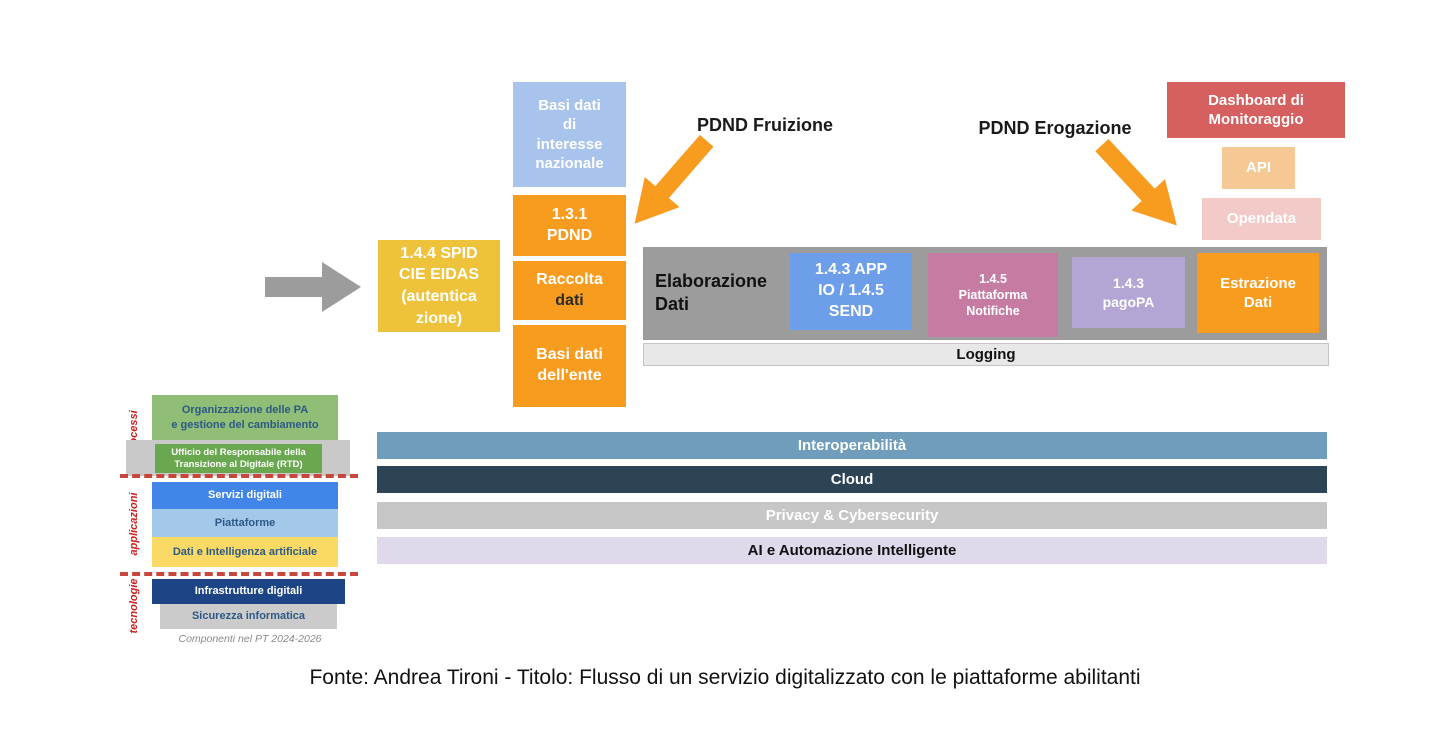 The width and height of the screenshot is (1450, 734). Describe the element at coordinates (1055, 128) in the screenshot. I see `label-pdnd-erogazione: PDND Erogazione` at that location.